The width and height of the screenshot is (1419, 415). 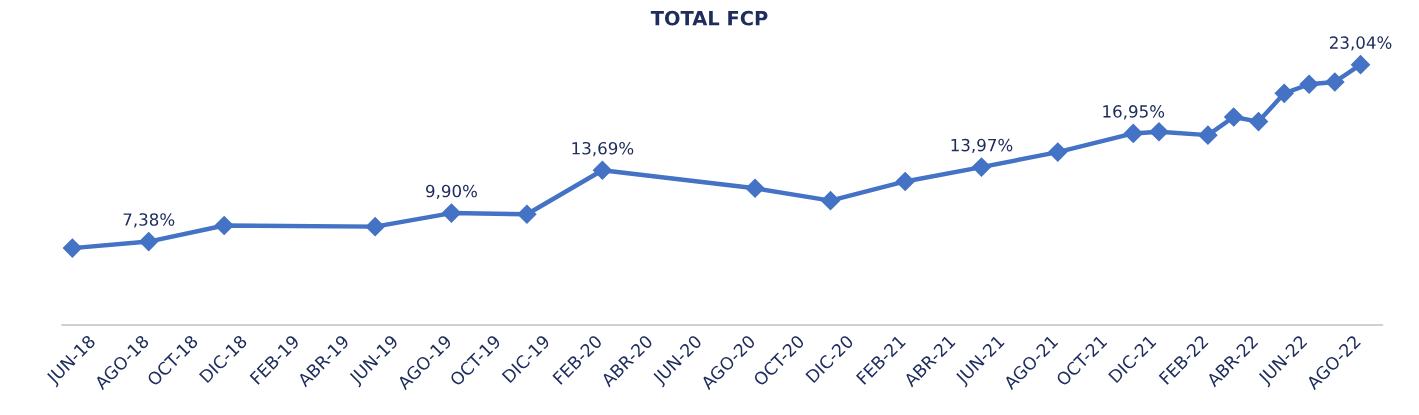 What do you see at coordinates (149, 220) in the screenshot?
I see `data-label: 7,38%` at bounding box center [149, 220].